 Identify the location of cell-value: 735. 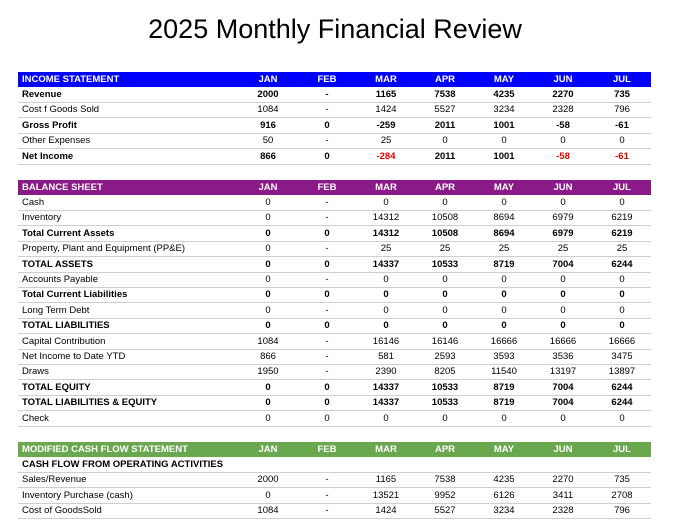
(622, 94).